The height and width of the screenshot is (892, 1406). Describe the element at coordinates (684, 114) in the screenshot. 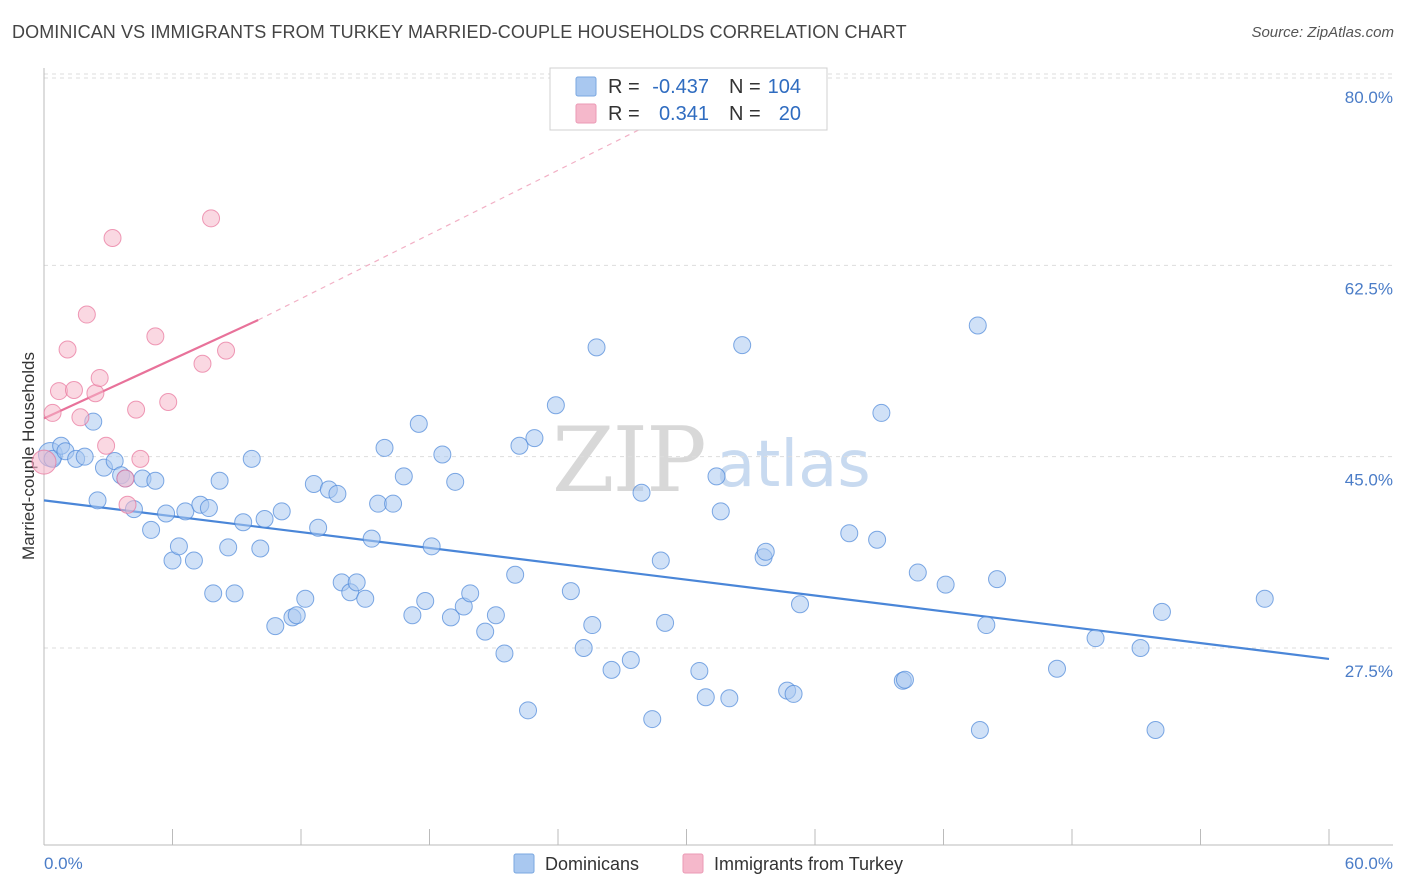

I see `legend-r-value-2: 0.341` at that location.